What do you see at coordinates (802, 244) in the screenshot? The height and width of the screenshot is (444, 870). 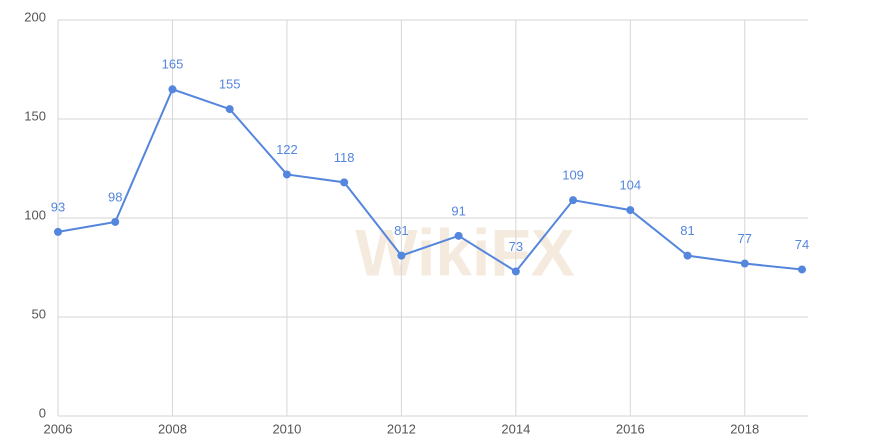 I see `data-label: 74` at bounding box center [802, 244].